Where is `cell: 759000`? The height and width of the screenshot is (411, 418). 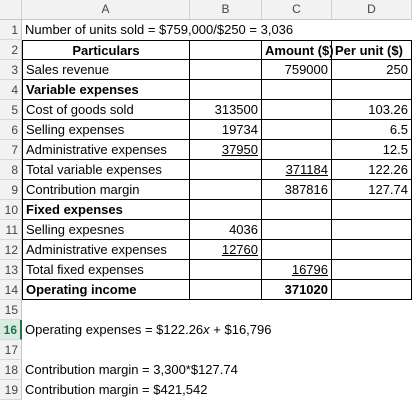
cell: 759000 is located at coordinates (297, 70).